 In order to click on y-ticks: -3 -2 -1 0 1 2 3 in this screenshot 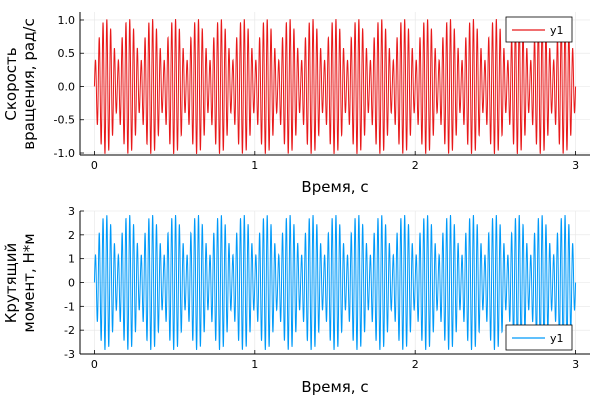, I will do `click(74, 283)`.